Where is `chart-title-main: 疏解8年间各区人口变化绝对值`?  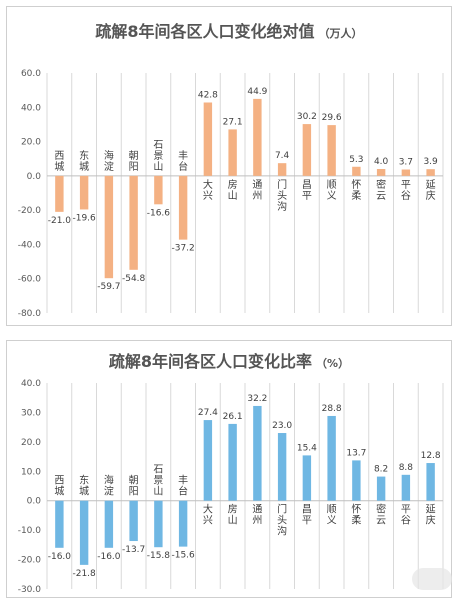
chart-title-main: 疏解8年间各区人口变化绝对值 is located at coordinates (204, 31).